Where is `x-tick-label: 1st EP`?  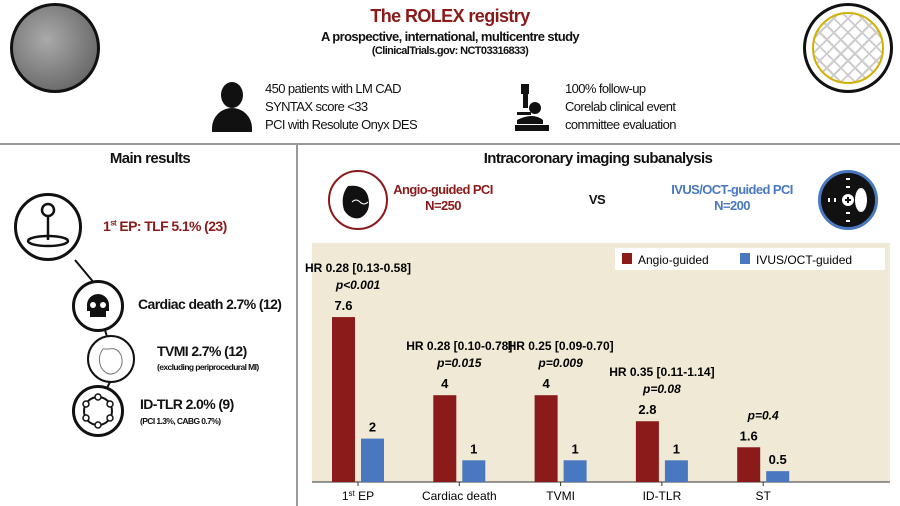 x-tick-label: 1st EP is located at coordinates (358, 496).